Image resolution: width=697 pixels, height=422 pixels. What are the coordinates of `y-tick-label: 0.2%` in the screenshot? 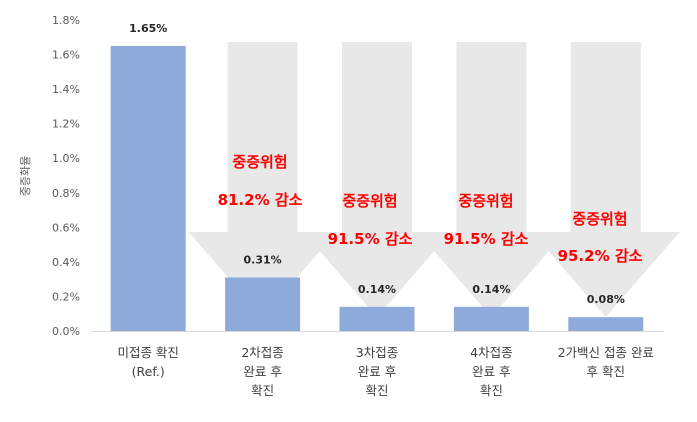 It's located at (66, 296).